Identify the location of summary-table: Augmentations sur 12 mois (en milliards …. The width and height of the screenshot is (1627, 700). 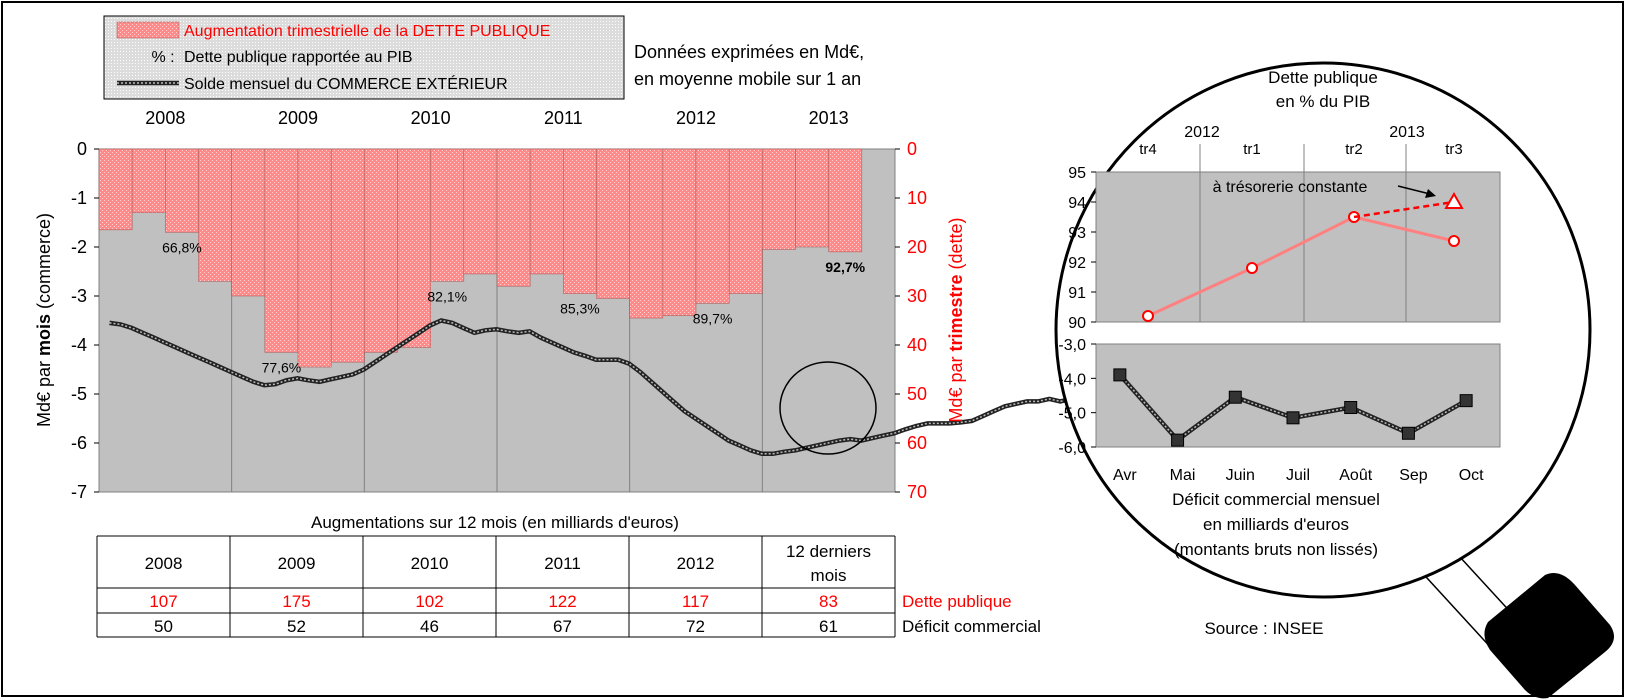
(568, 575).